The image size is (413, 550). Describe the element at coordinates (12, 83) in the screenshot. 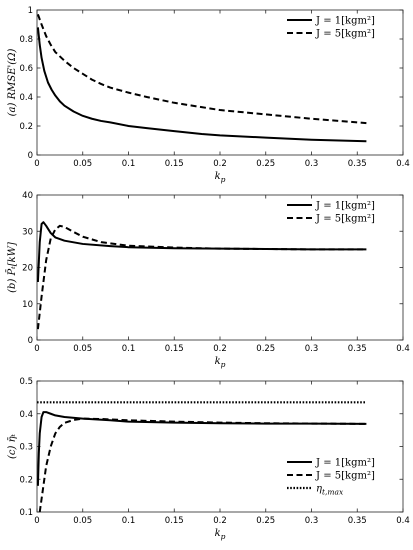

I see `y-axis-label: (a) RMSE'(Ω)` at that location.